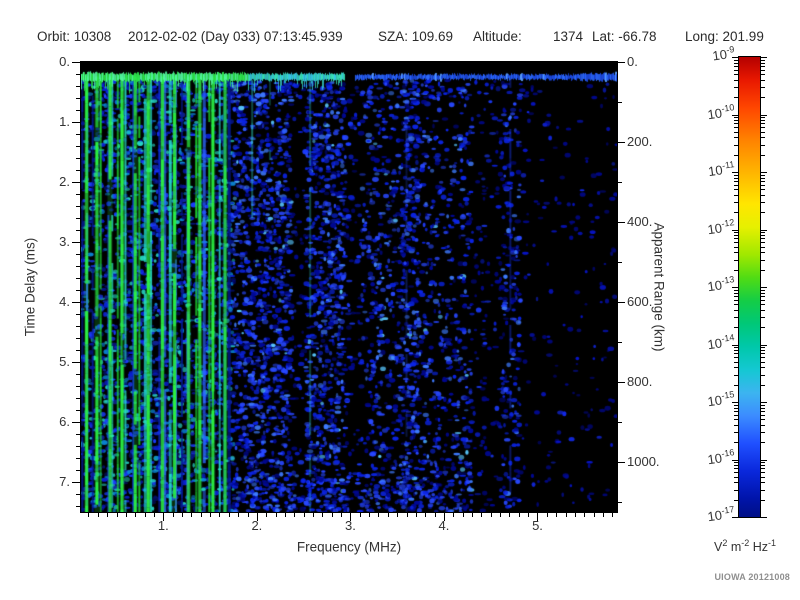 This screenshot has width=800, height=600. Describe the element at coordinates (64, 241) in the screenshot. I see `y-tick-label: 3.` at that location.